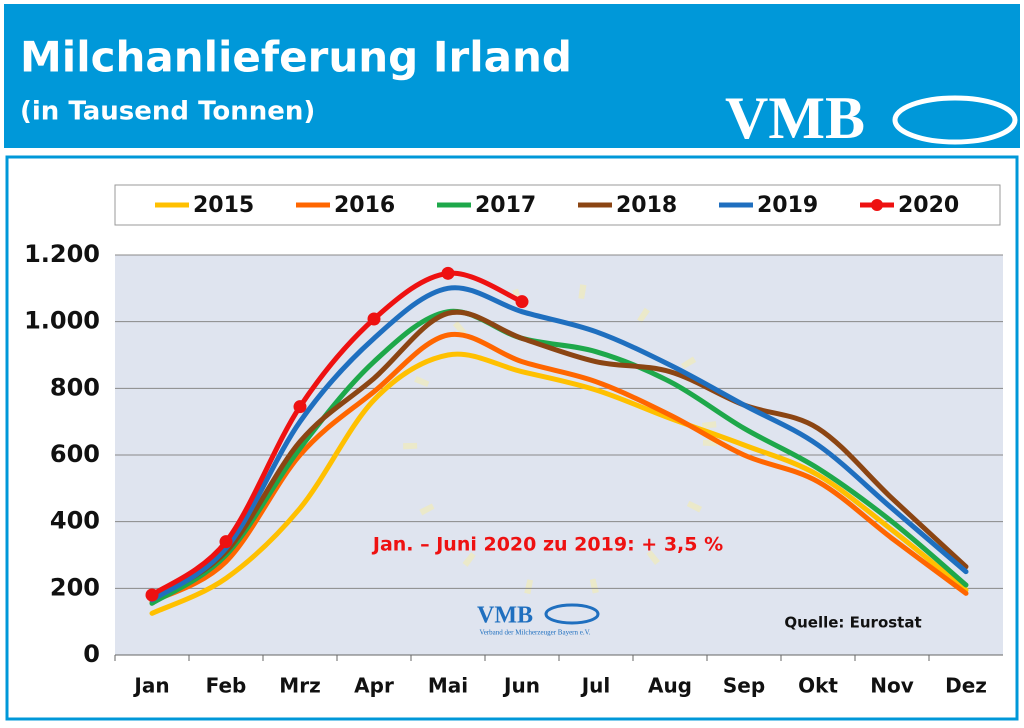 The height and width of the screenshot is (728, 1024). Describe the element at coordinates (787, 205) in the screenshot. I see `legend-label: 2019` at that location.